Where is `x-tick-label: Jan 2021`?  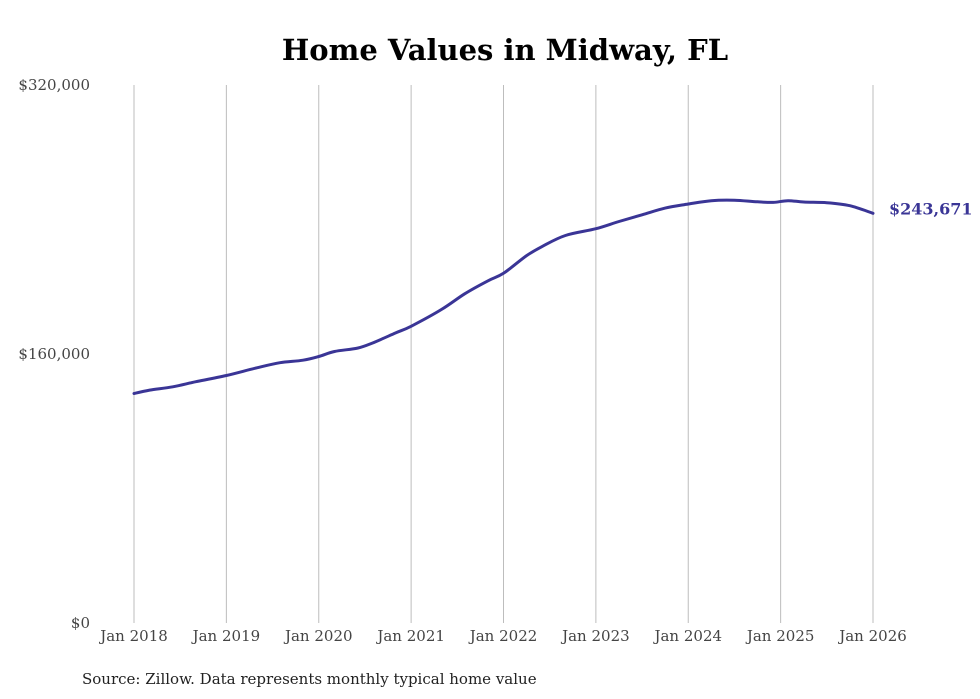 x-tick-label: Jan 2021 is located at coordinates (410, 636).